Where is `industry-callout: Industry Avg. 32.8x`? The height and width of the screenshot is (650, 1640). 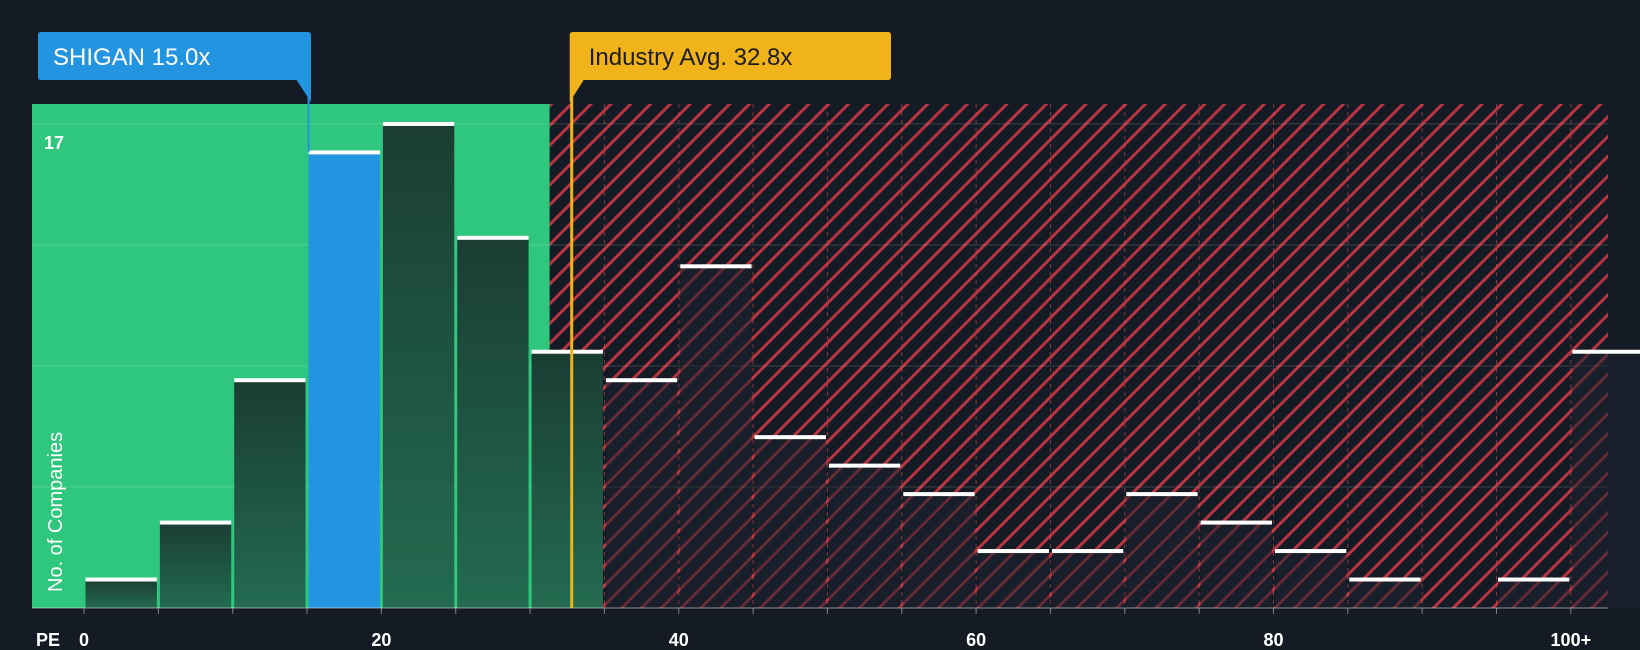 industry-callout: Industry Avg. 32.8x is located at coordinates (730, 67).